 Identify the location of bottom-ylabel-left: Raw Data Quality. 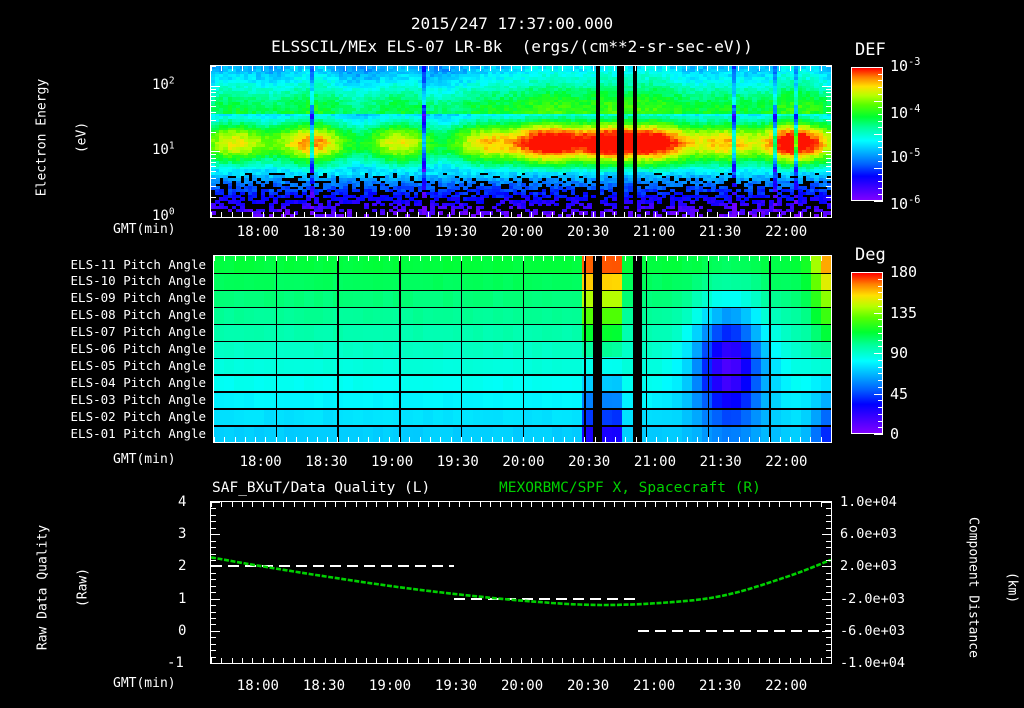
(43, 588).